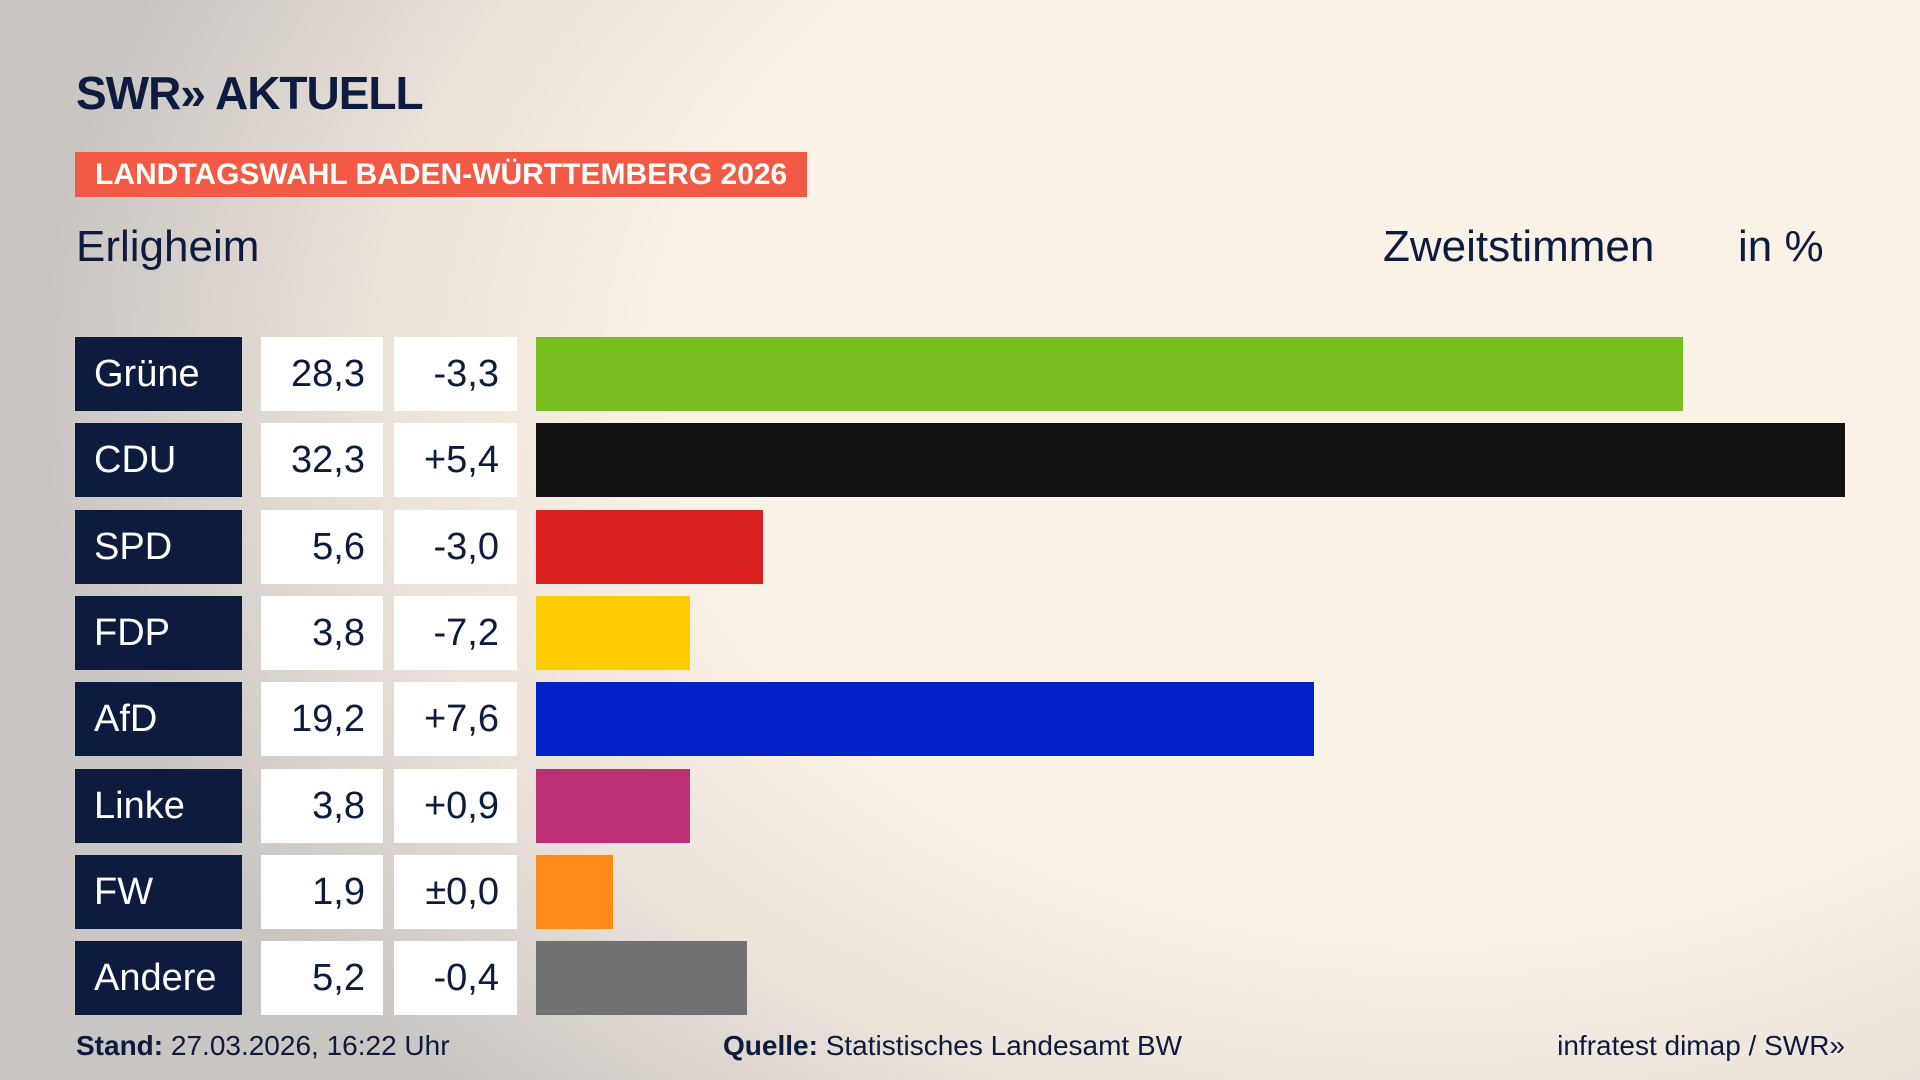 The height and width of the screenshot is (1080, 1920). What do you see at coordinates (158, 978) in the screenshot?
I see `party-label: Andere` at bounding box center [158, 978].